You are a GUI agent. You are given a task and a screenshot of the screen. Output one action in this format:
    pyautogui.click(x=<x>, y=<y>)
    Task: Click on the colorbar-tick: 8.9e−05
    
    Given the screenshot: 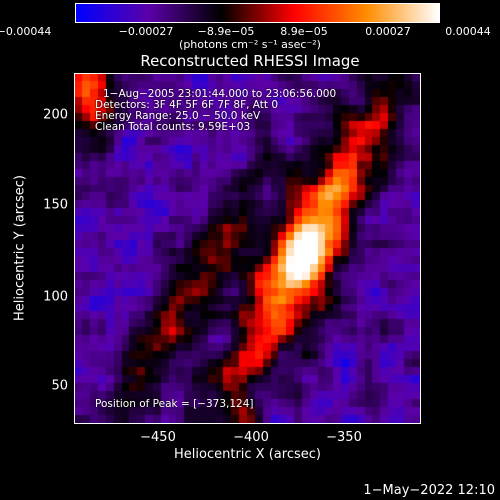 What is the action you would take?
    pyautogui.click(x=304, y=31)
    